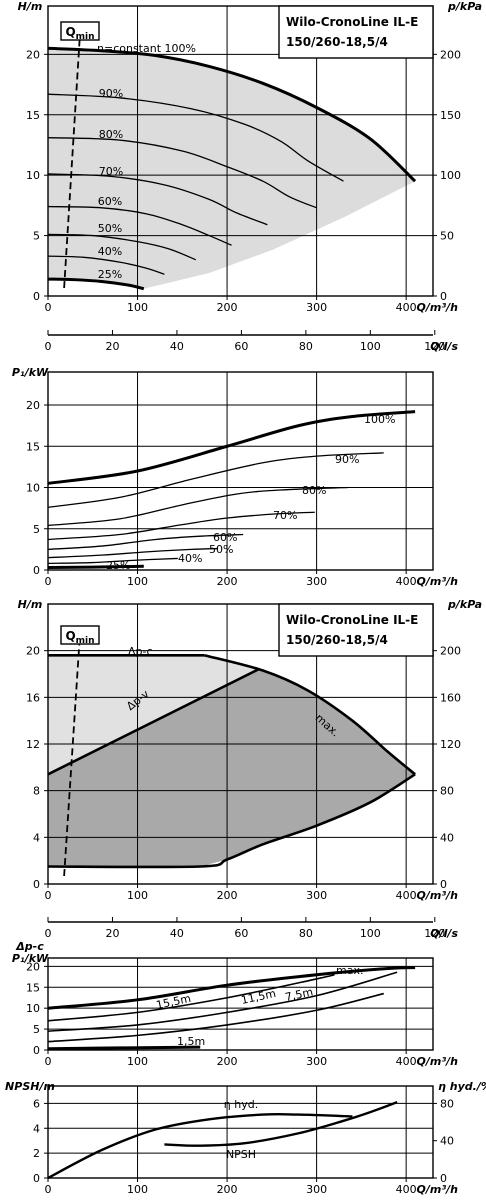 This screenshot has width=486, height=1200. I want to click on title-line-2: 150/260-18,5/4, so click(337, 640).